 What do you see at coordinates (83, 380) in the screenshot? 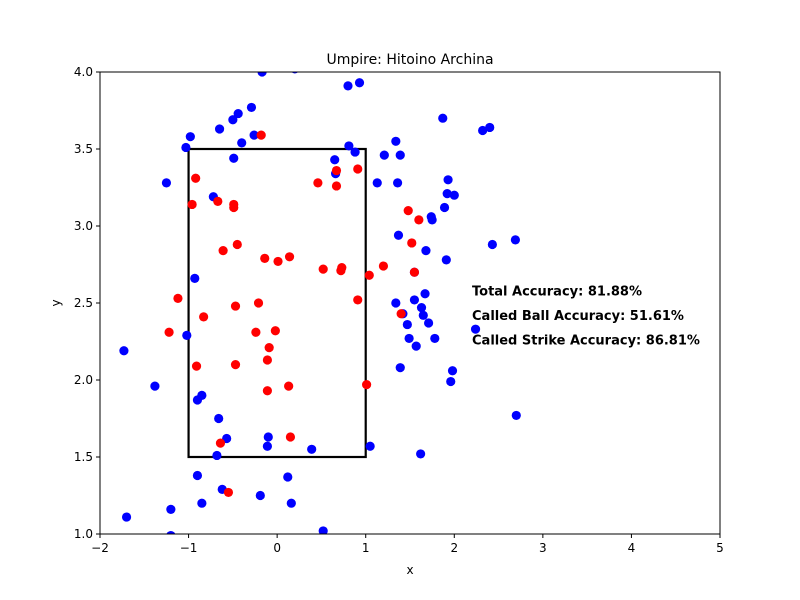
I see `y-tick-label: 2.0` at bounding box center [83, 380].